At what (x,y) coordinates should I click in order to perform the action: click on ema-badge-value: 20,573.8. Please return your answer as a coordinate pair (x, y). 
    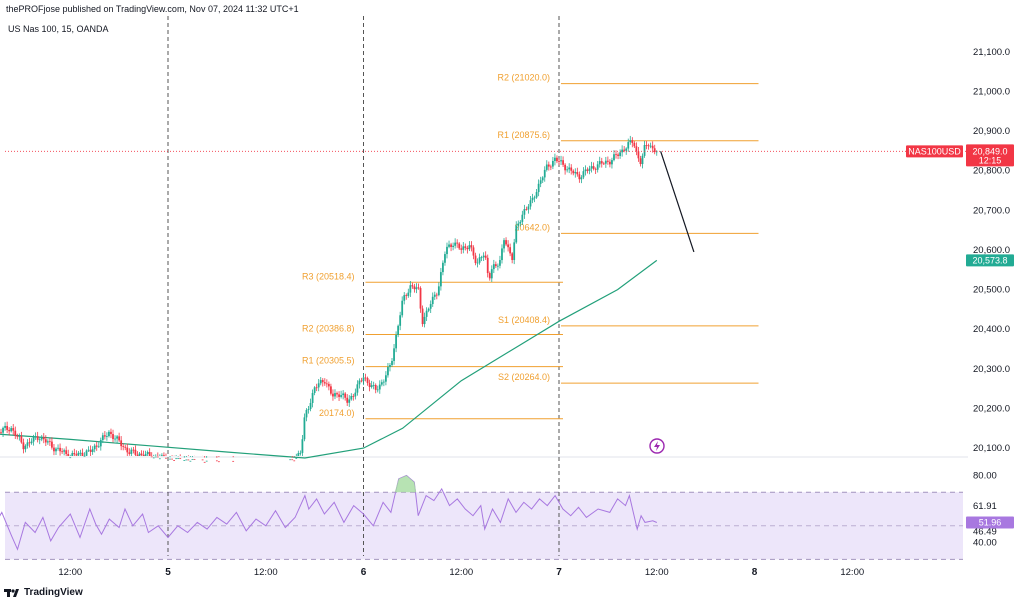
    Looking at the image, I should click on (989, 260).